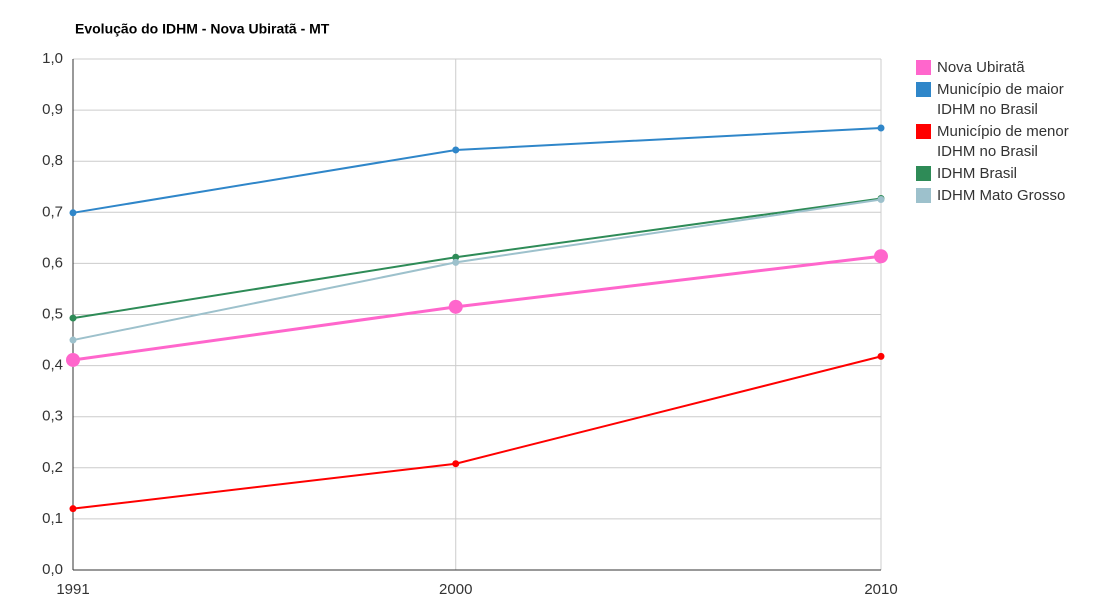 This screenshot has height=602, width=1110. I want to click on x-tick-label: 1991, so click(72, 589).